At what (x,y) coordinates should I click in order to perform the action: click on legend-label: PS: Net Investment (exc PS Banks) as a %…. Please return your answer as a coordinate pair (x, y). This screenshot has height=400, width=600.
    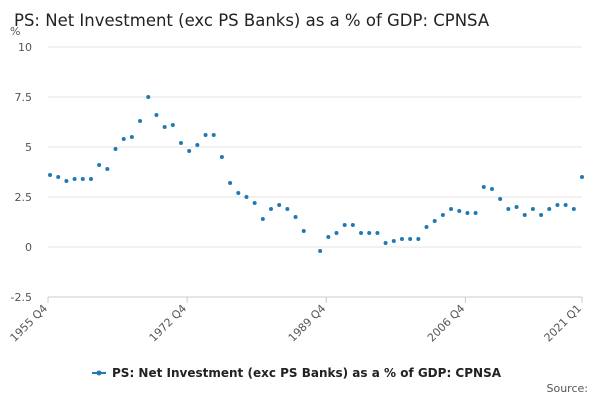
    Looking at the image, I should click on (307, 373).